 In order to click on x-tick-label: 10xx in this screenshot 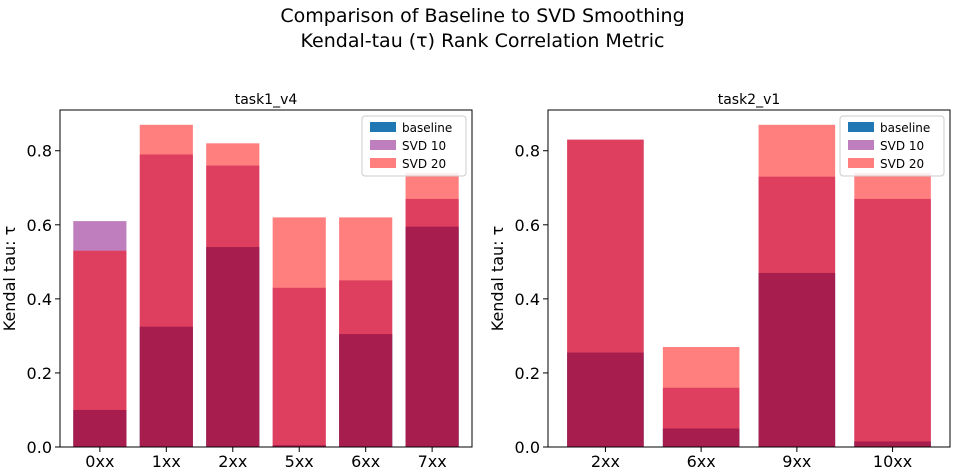, I will do `click(892, 461)`.